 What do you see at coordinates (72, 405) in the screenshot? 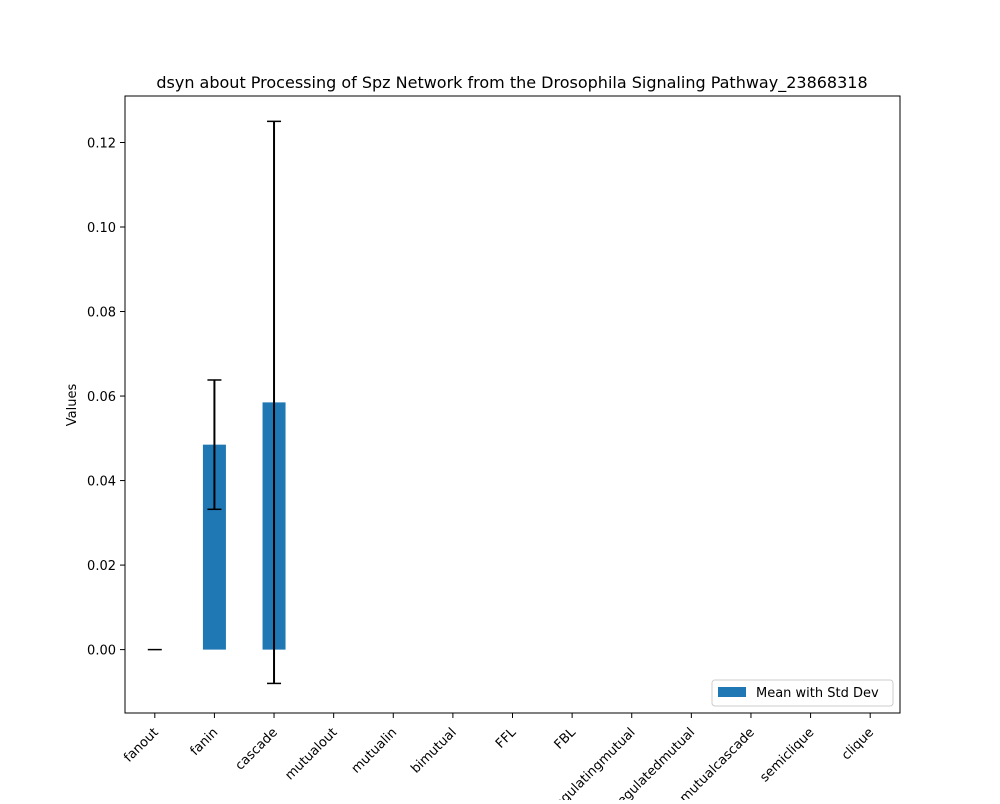
I see `y-axis-label: Values` at bounding box center [72, 405].